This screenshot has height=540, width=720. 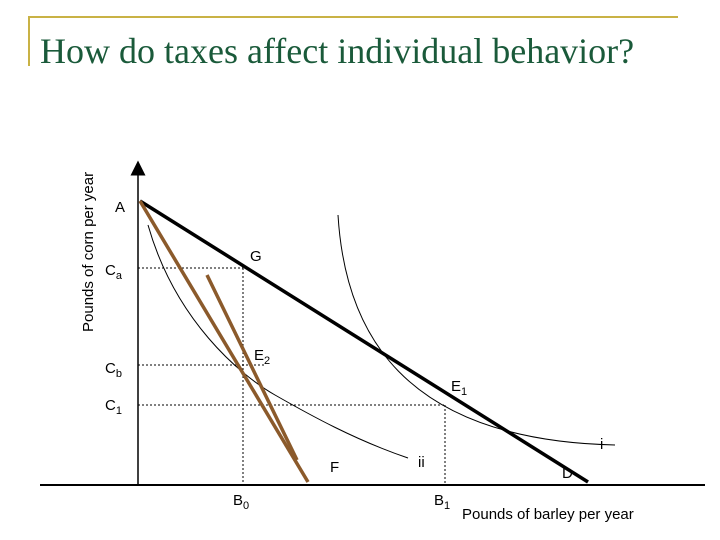 I want to click on label-a: A, so click(x=120, y=207).